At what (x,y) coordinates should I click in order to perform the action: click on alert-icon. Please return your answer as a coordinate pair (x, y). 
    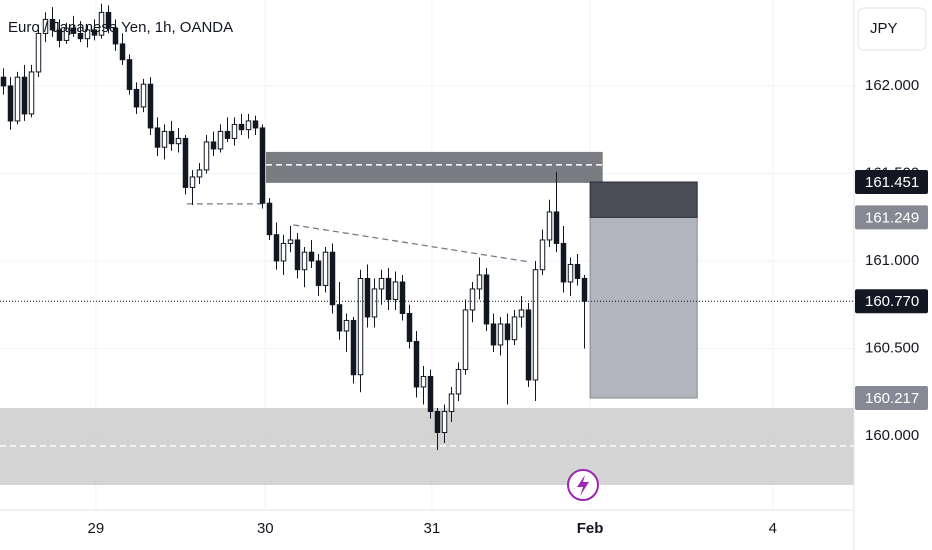
    Looking at the image, I should click on (583, 485).